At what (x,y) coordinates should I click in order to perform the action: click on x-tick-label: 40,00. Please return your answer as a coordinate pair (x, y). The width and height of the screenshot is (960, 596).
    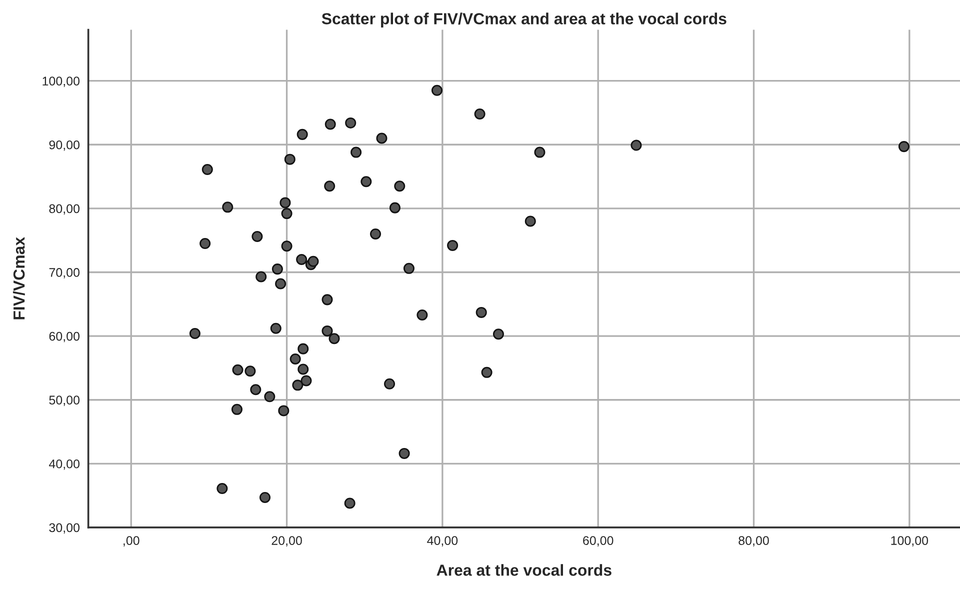
    Looking at the image, I should click on (442, 541).